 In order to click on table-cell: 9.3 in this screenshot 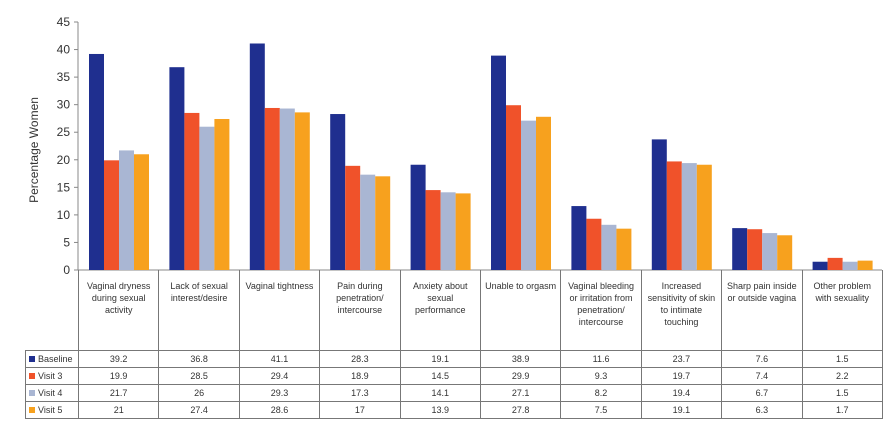, I will do `click(601, 376)`.